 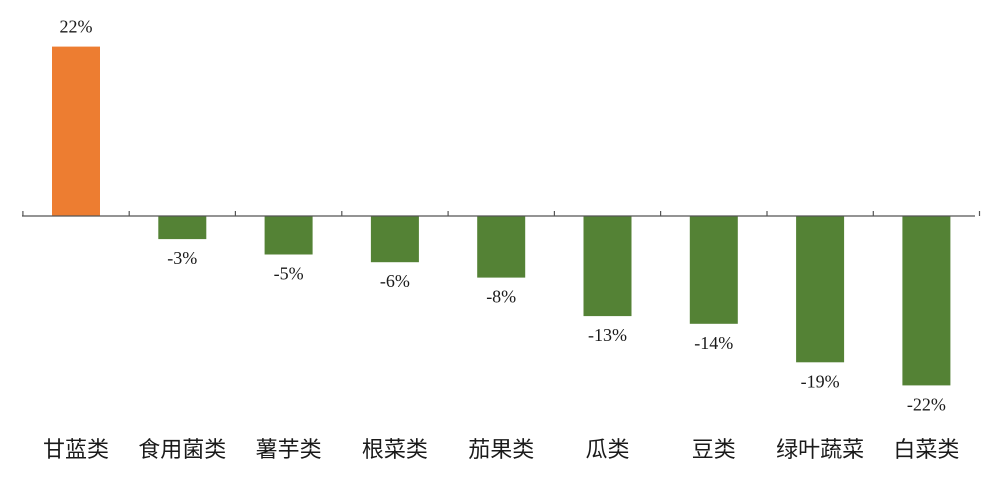 What do you see at coordinates (607, 450) in the screenshot?
I see `category-label-5: 瓜类` at bounding box center [607, 450].